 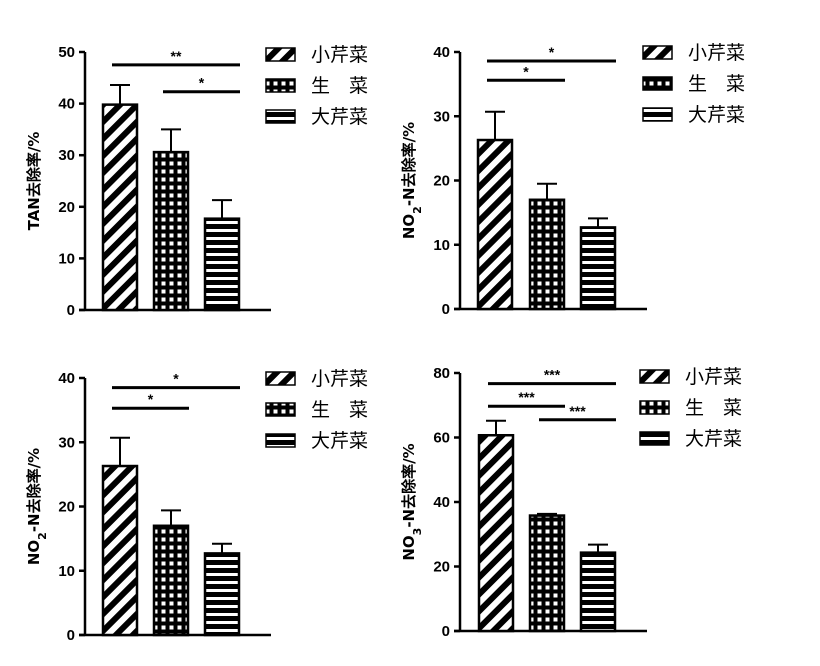 What do you see at coordinates (441, 373) in the screenshot?
I see `y-tick-label: 80` at bounding box center [441, 373].